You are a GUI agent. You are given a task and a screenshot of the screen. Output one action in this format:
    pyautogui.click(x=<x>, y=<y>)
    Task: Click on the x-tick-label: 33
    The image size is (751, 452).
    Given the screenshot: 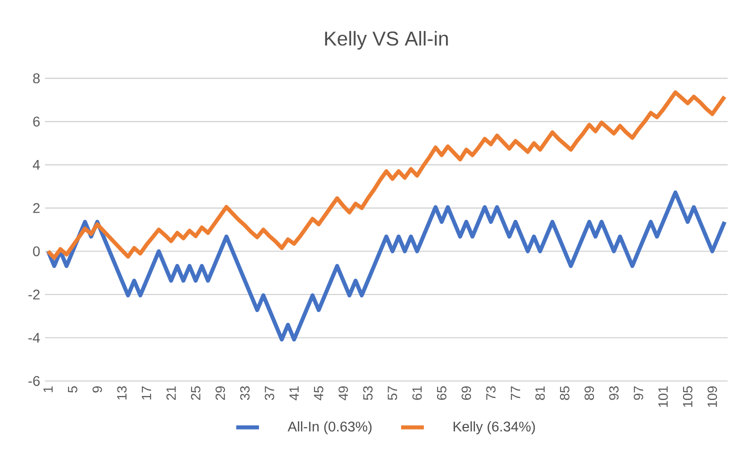 What is the action you would take?
    pyautogui.click(x=245, y=393)
    